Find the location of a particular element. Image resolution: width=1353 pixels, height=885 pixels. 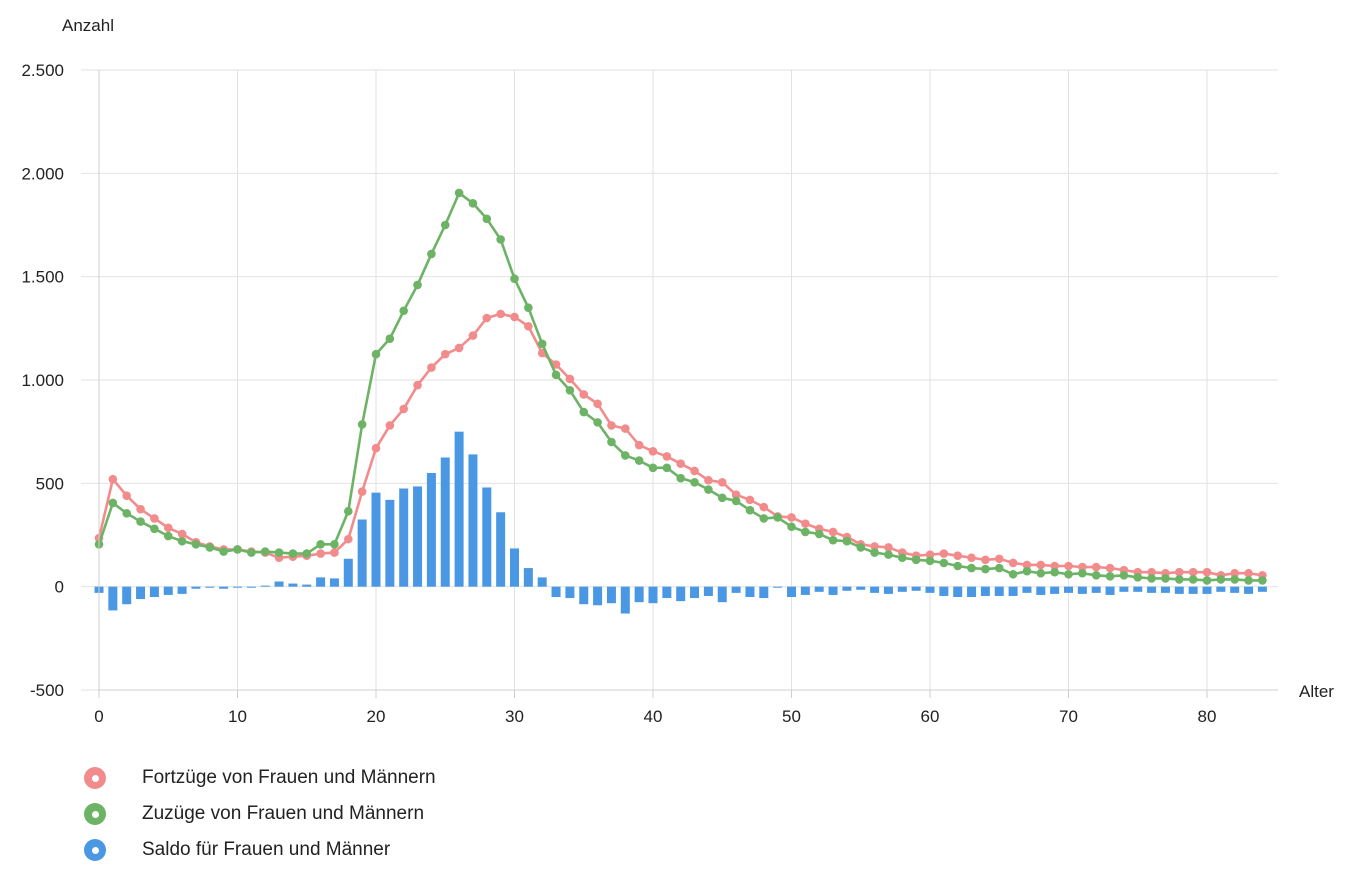

x-tick-label: 20 is located at coordinates (376, 716).